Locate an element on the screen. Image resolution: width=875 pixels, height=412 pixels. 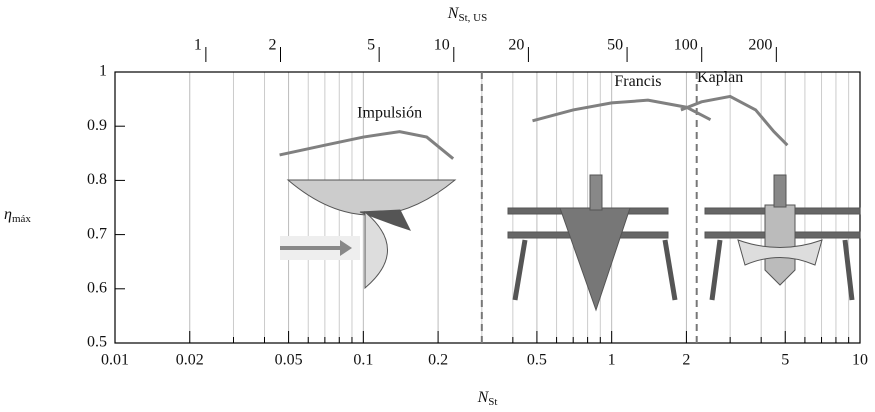
x-tick-label: 10 is located at coordinates (860, 360).